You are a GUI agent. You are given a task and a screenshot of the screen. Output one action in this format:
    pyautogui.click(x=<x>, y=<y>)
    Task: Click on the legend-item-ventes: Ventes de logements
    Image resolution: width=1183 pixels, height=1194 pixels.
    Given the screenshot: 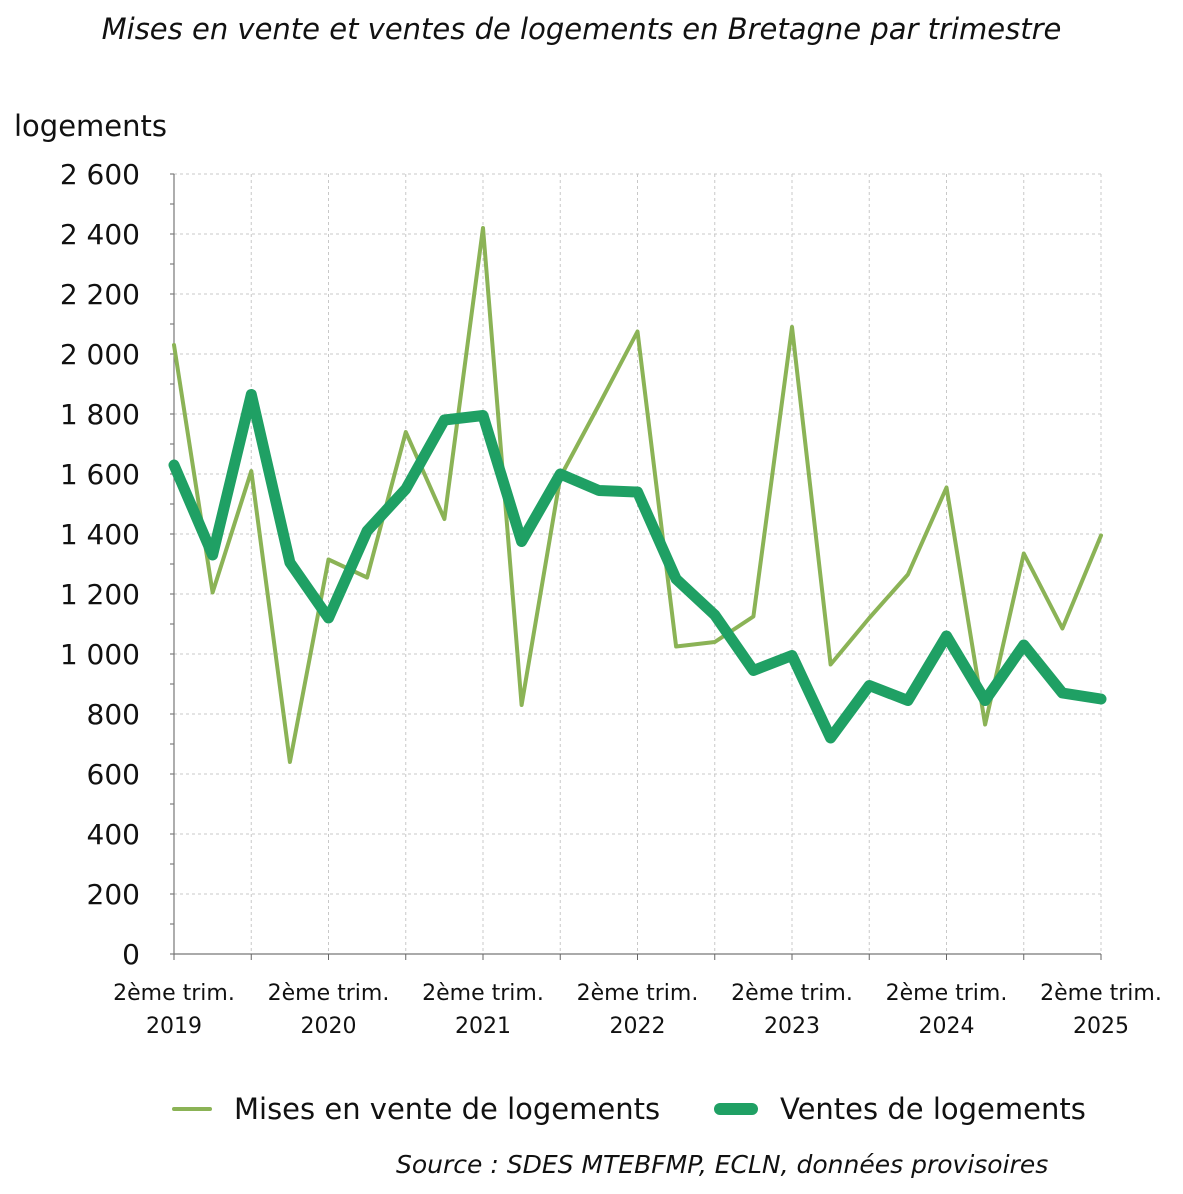 What is the action you would take?
    pyautogui.click(x=900, y=1108)
    